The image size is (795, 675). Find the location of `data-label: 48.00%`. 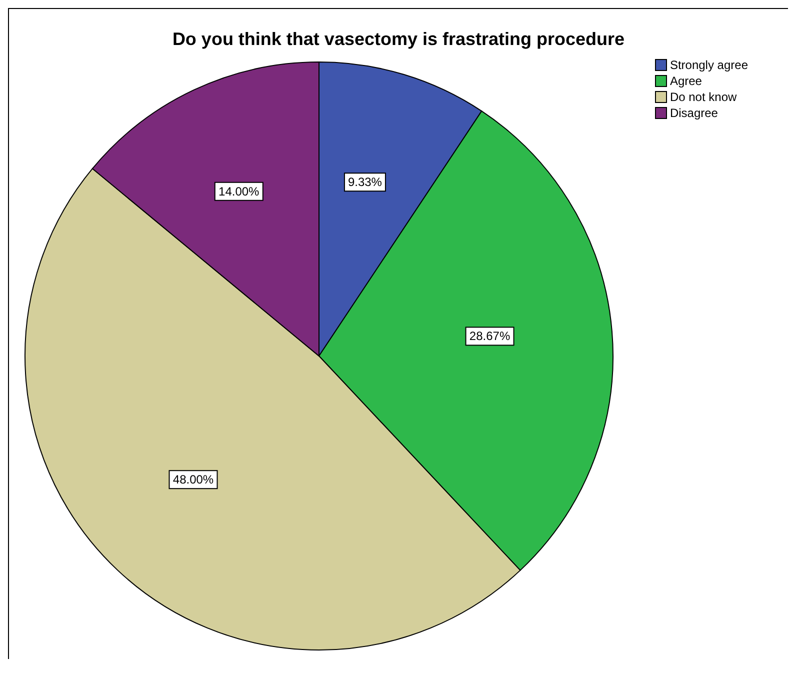

data-label: 48.00% is located at coordinates (193, 479).